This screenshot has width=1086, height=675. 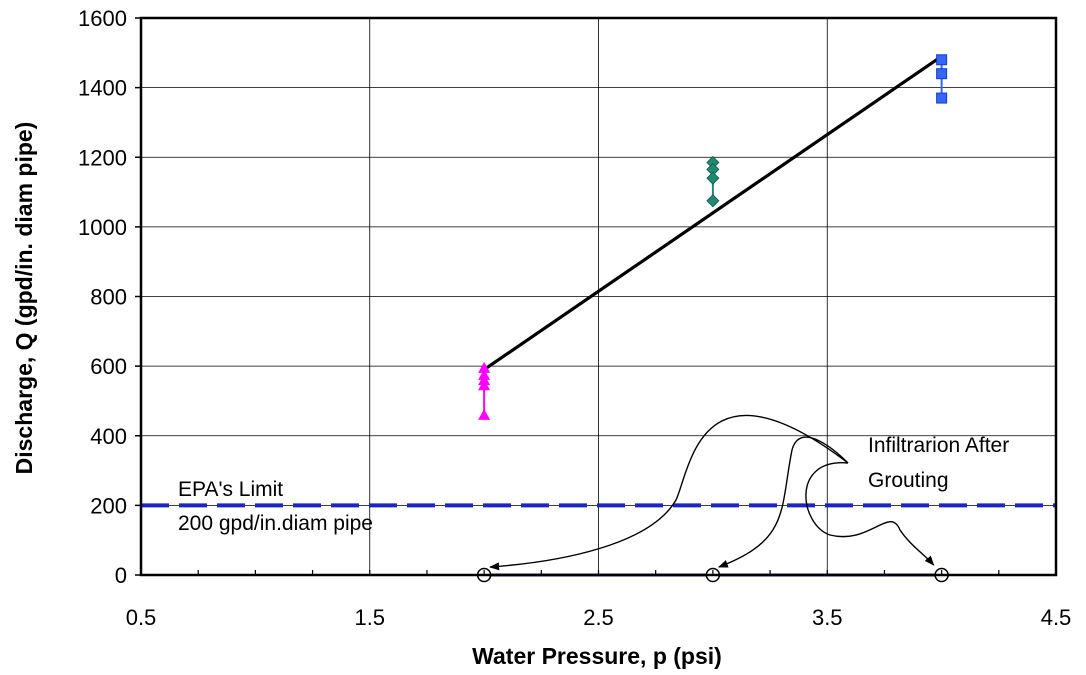 What do you see at coordinates (102, 18) in the screenshot?
I see `y-tick-label: 1600` at bounding box center [102, 18].